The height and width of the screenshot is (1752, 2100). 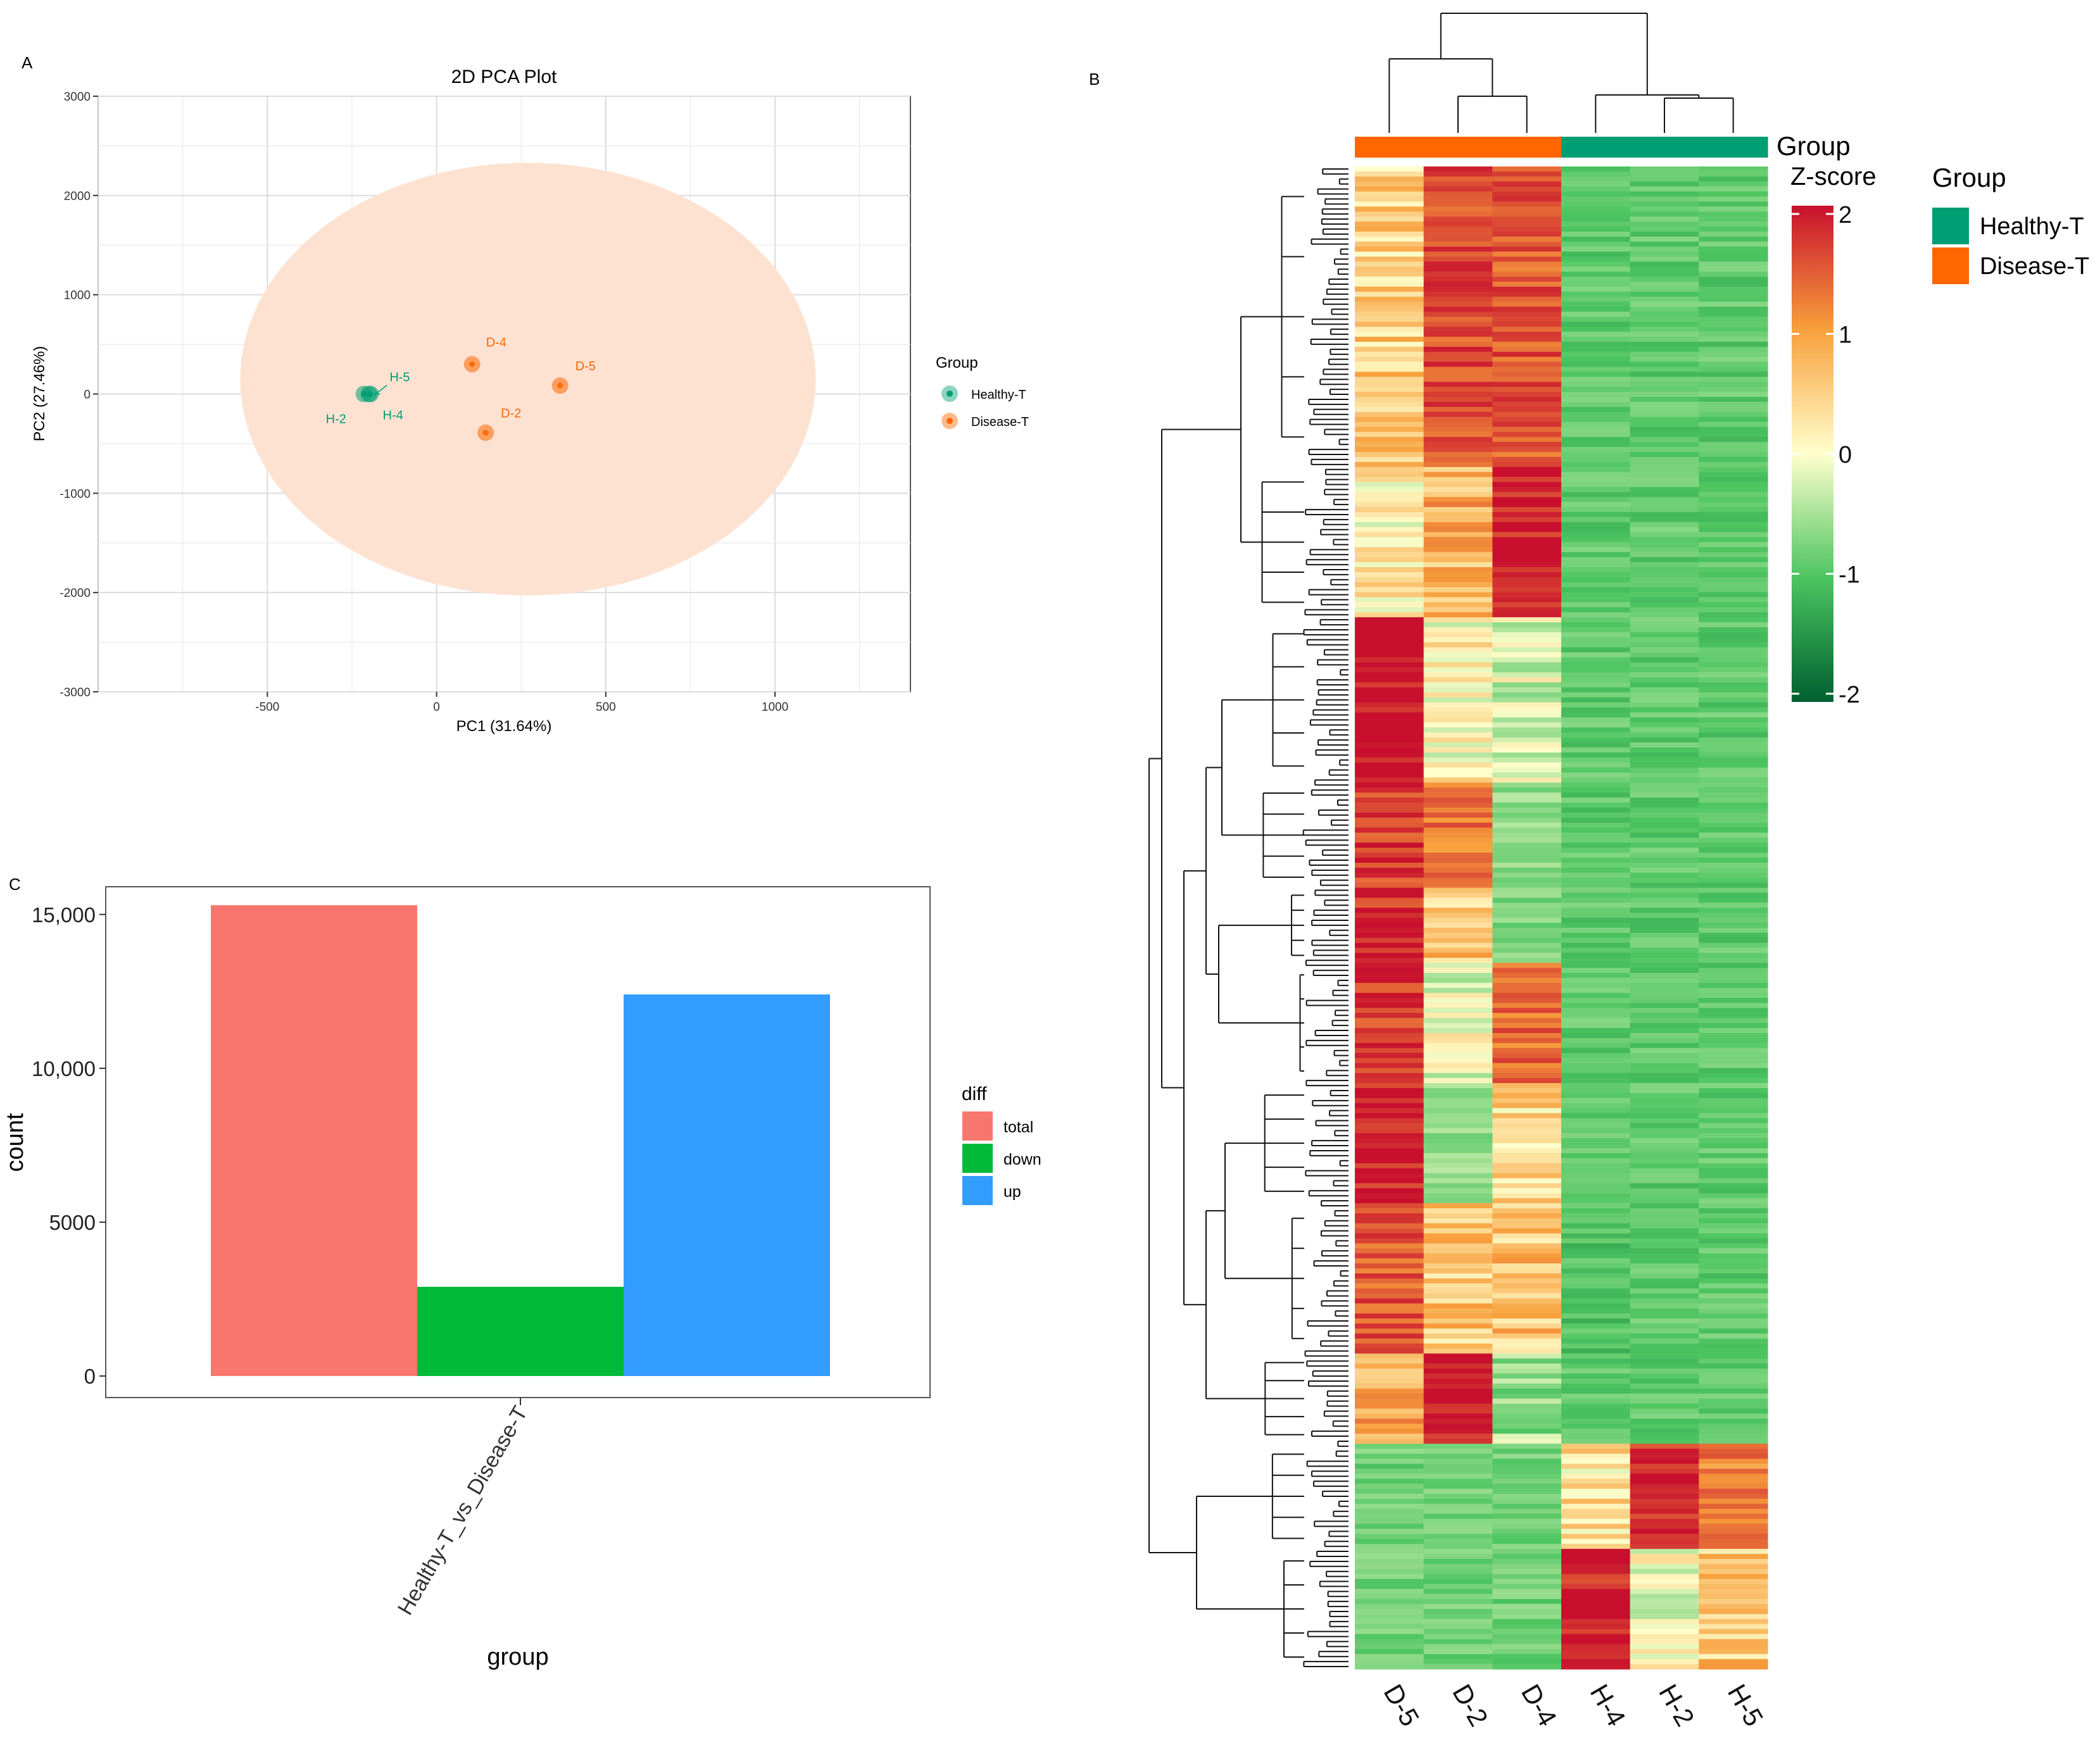 I want to click on pca-legend-dot-disease, so click(x=949, y=421).